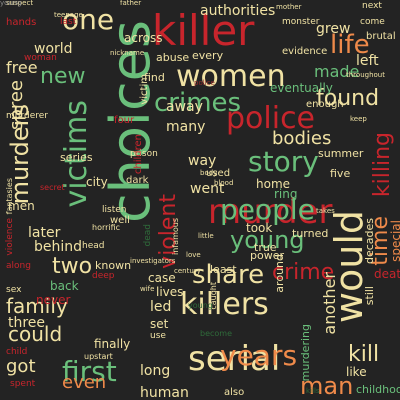  I want to click on word-women: women, so click(231, 76).